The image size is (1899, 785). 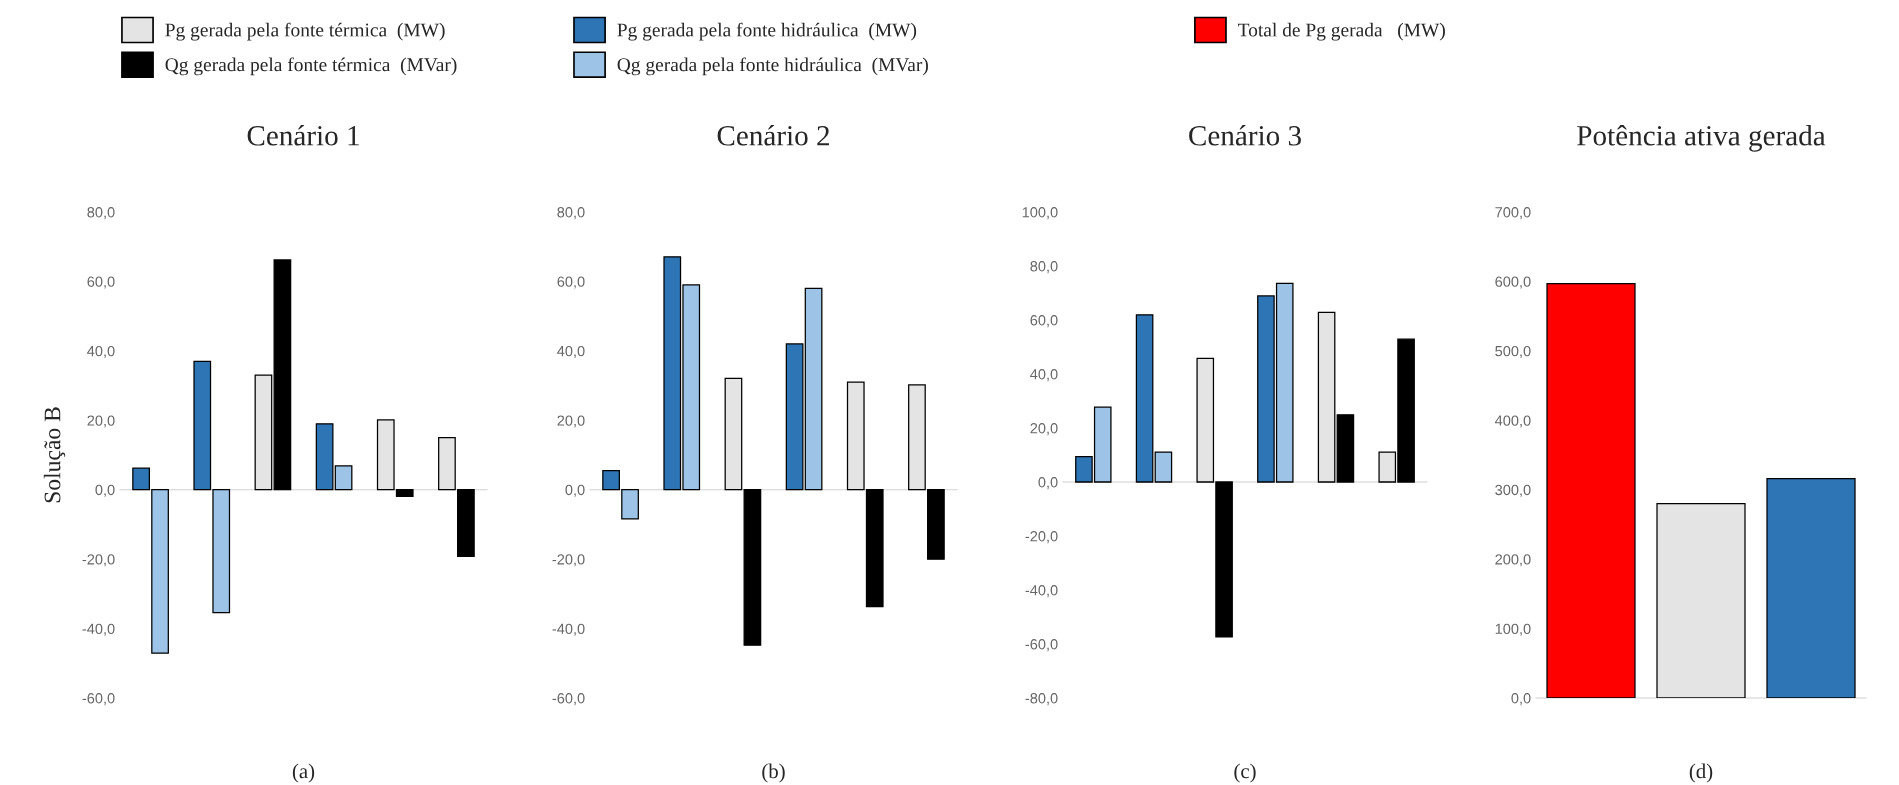 What do you see at coordinates (1245, 773) in the screenshot?
I see `x-axis-title: (c)` at bounding box center [1245, 773].